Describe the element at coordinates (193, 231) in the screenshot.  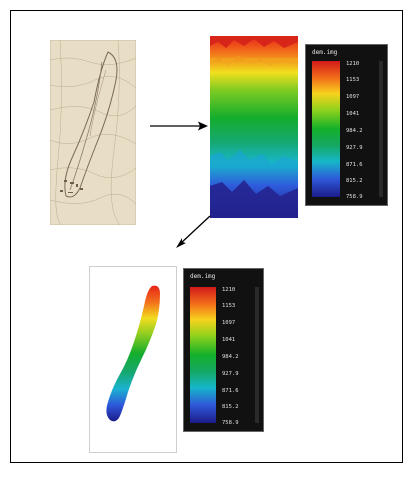
I see `arrow-down-left` at that location.